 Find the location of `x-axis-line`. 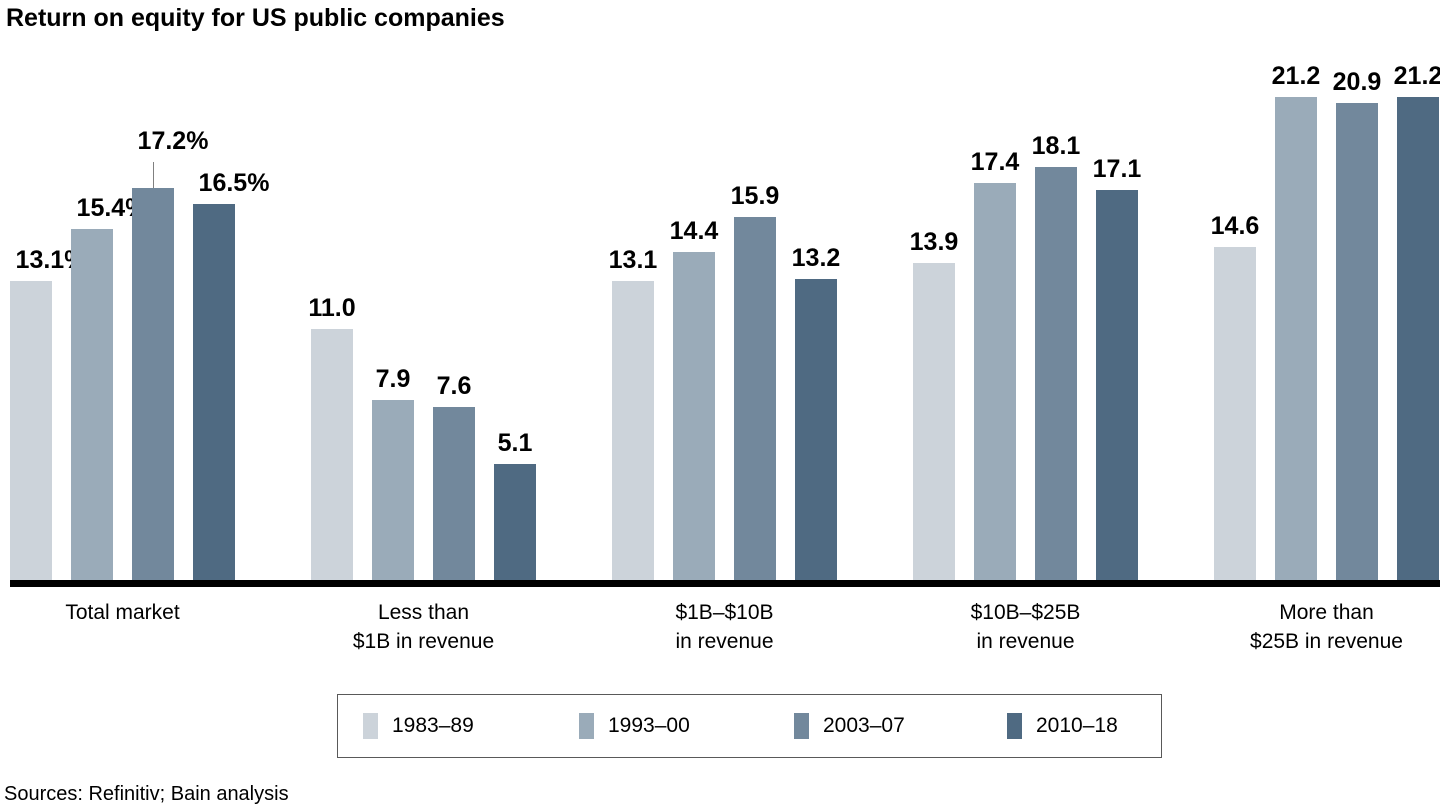

x-axis-line is located at coordinates (725, 583).